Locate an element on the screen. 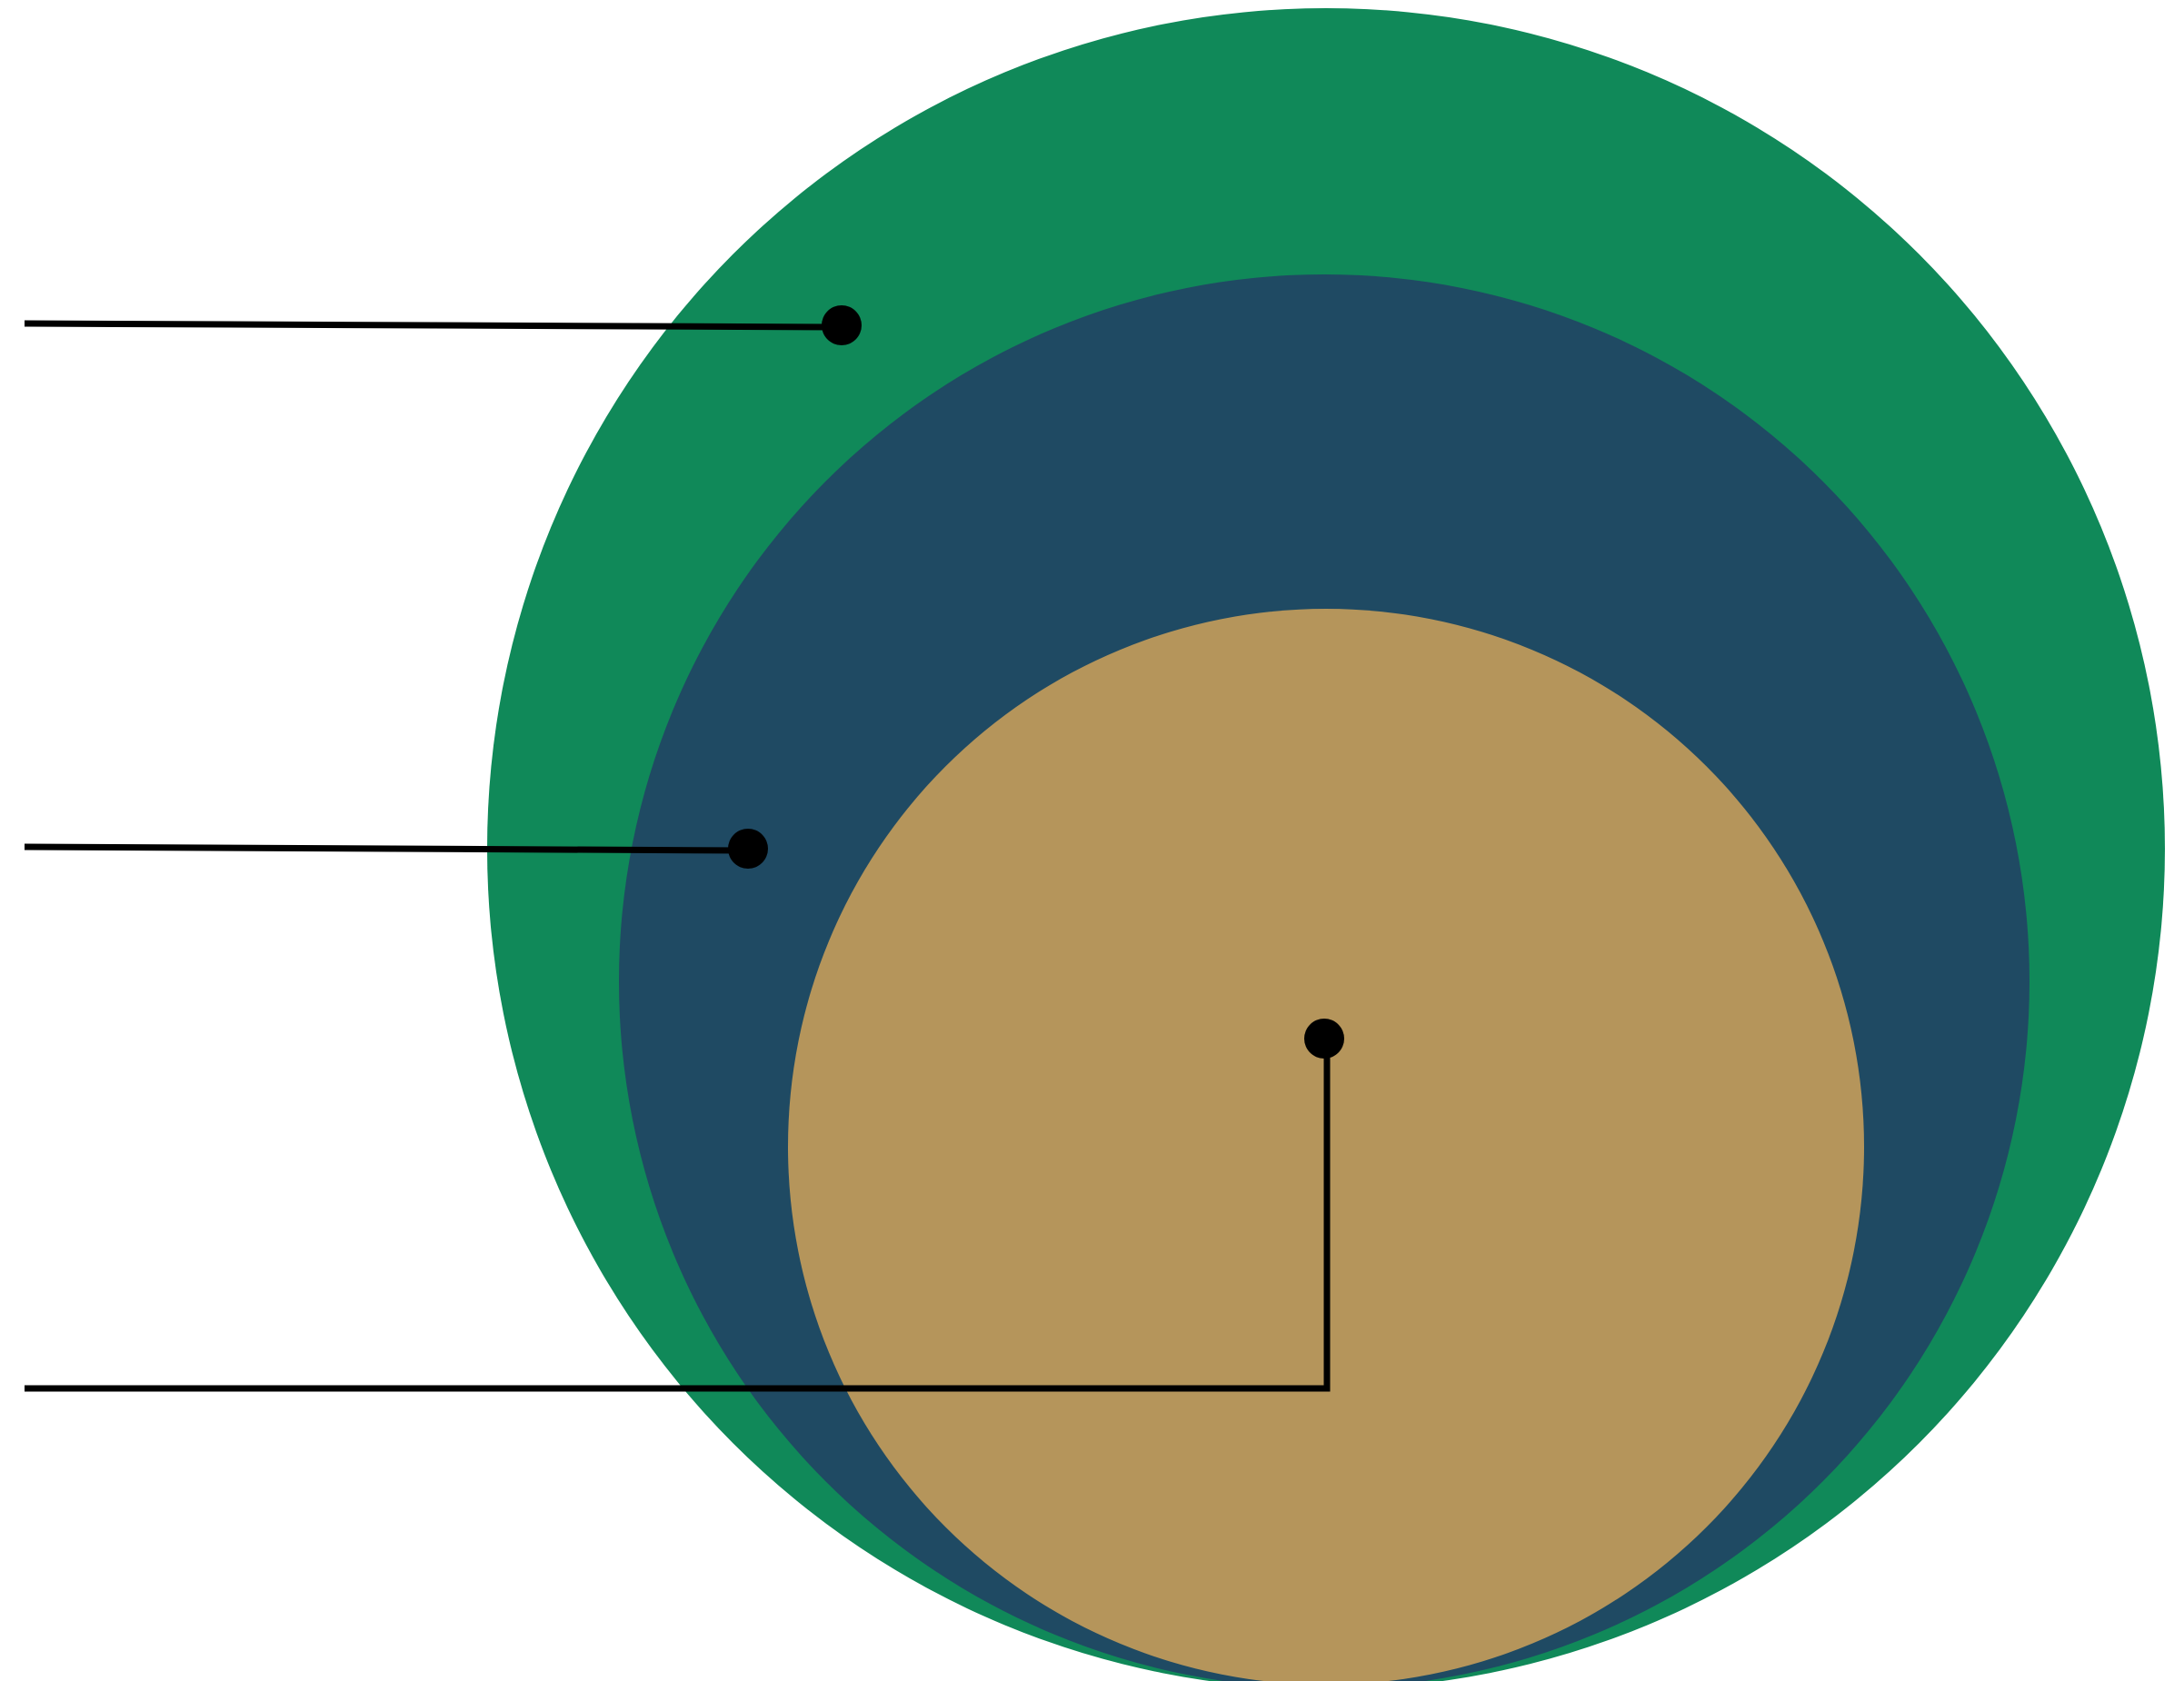  inner-callout-dot is located at coordinates (1324, 1039).